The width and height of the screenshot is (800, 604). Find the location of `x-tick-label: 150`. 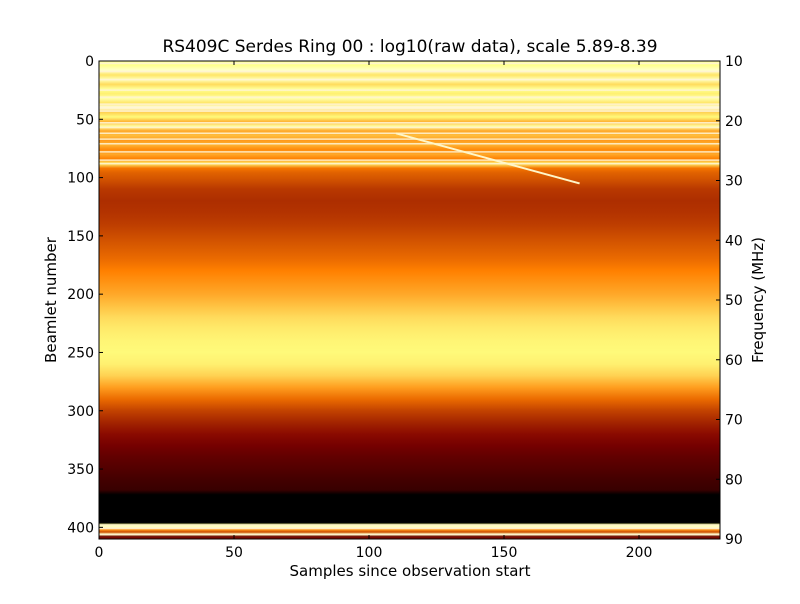

x-tick-label: 150 is located at coordinates (504, 553).